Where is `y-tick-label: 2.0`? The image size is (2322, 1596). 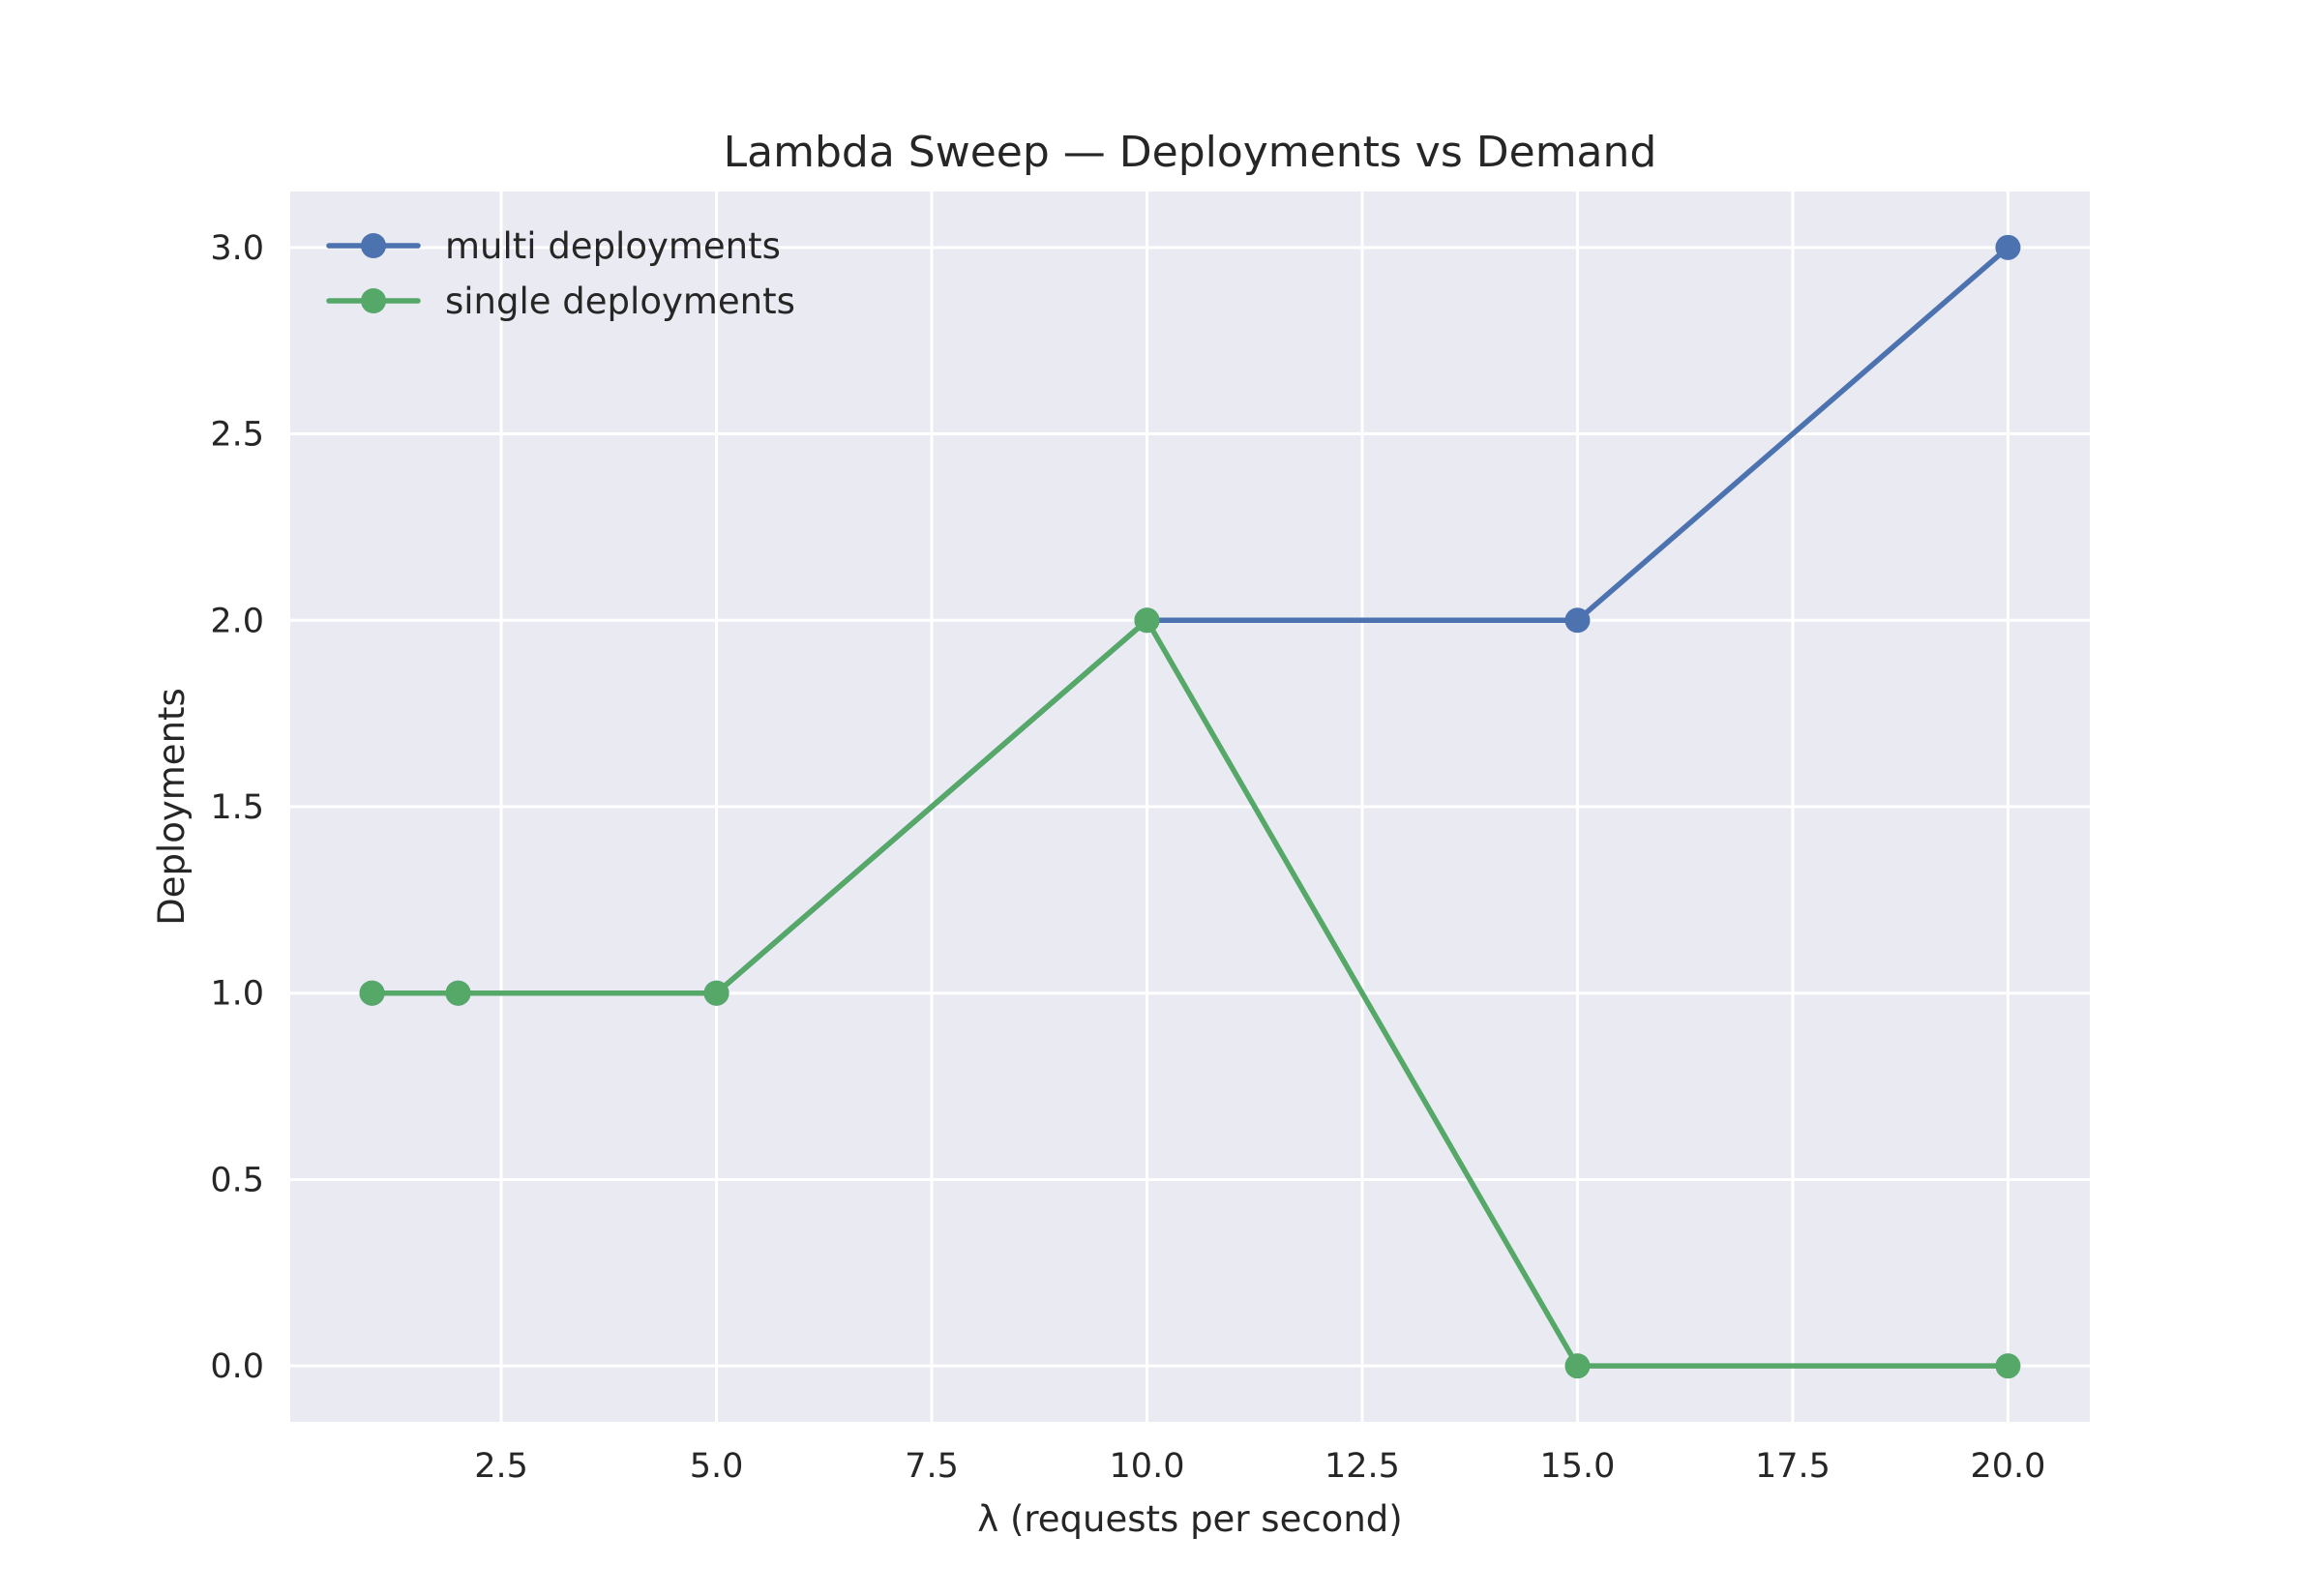
y-tick-label: 2.0 is located at coordinates (237, 621).